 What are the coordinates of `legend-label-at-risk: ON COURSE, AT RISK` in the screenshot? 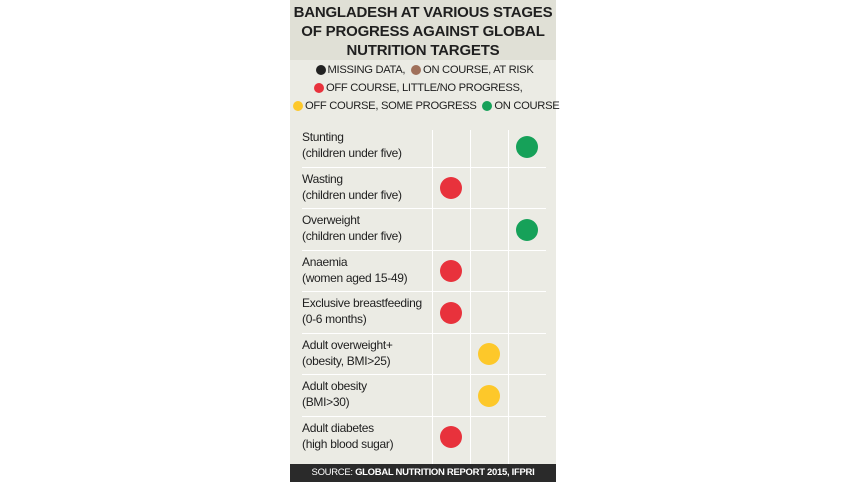 It's located at (478, 70).